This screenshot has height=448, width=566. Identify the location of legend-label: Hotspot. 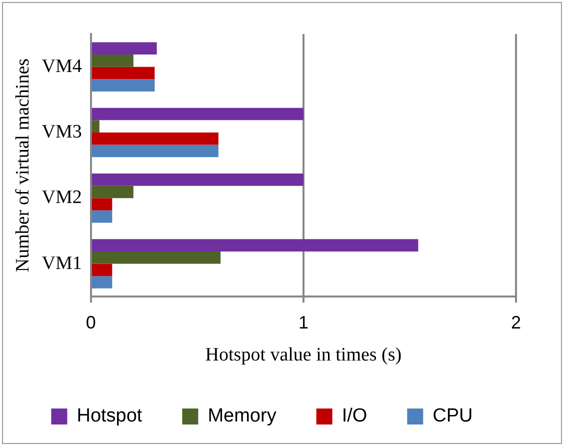
(109, 416).